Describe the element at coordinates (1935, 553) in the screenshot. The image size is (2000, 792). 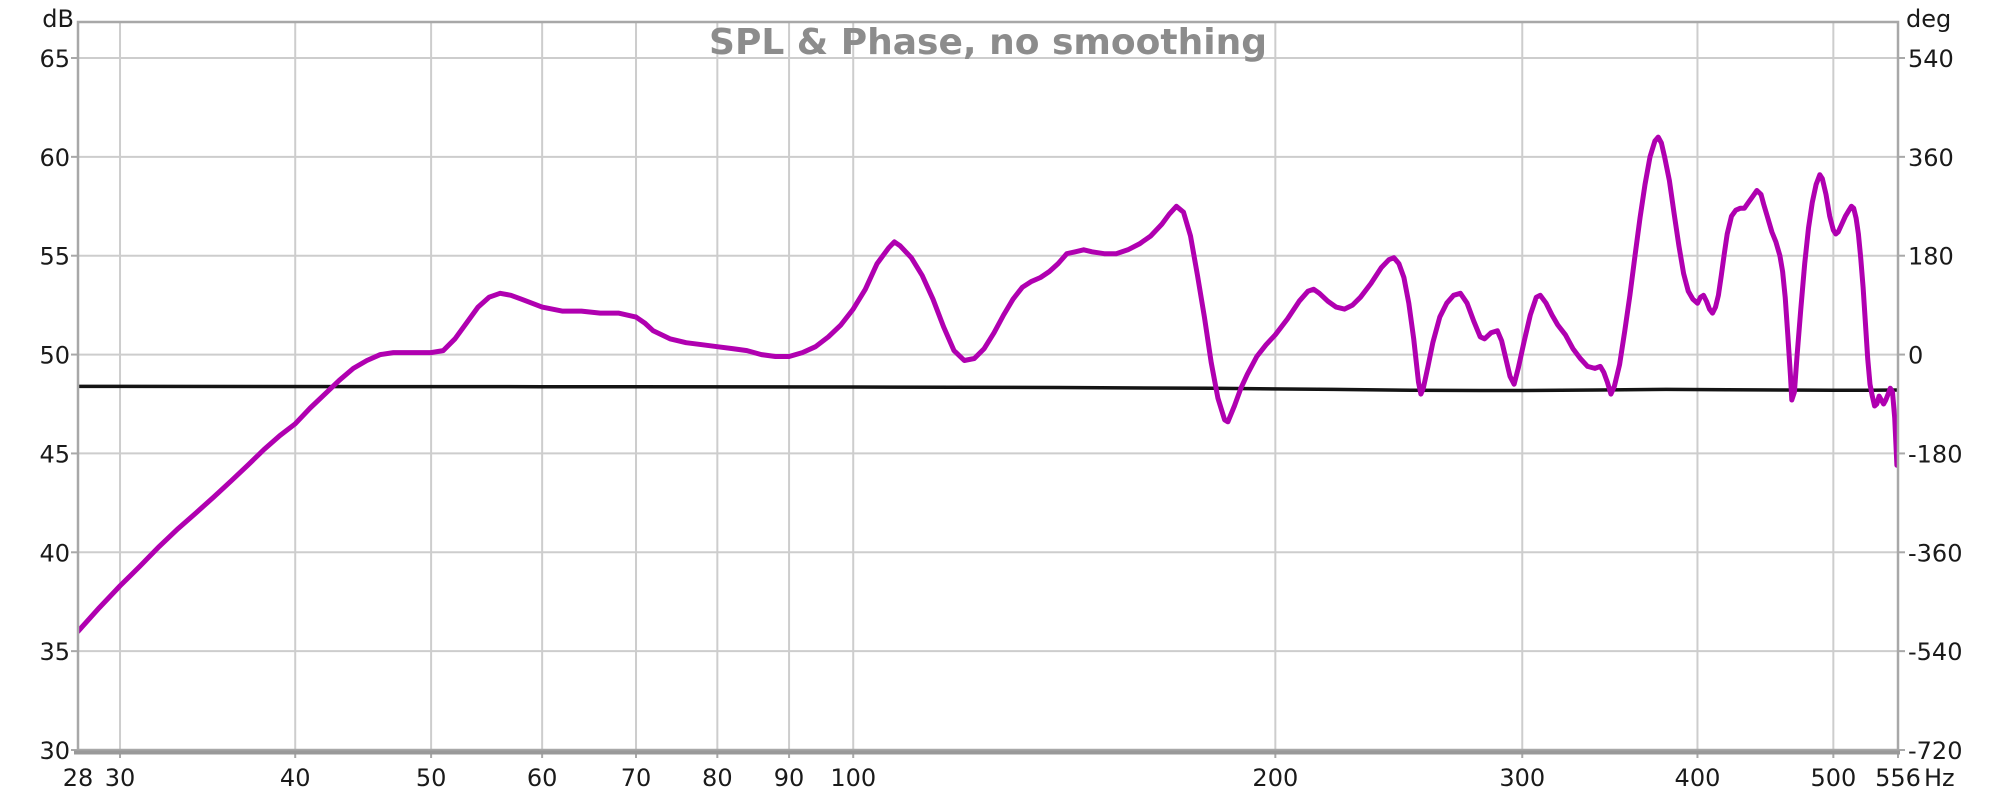
I see `right-tick-label: -360` at that location.